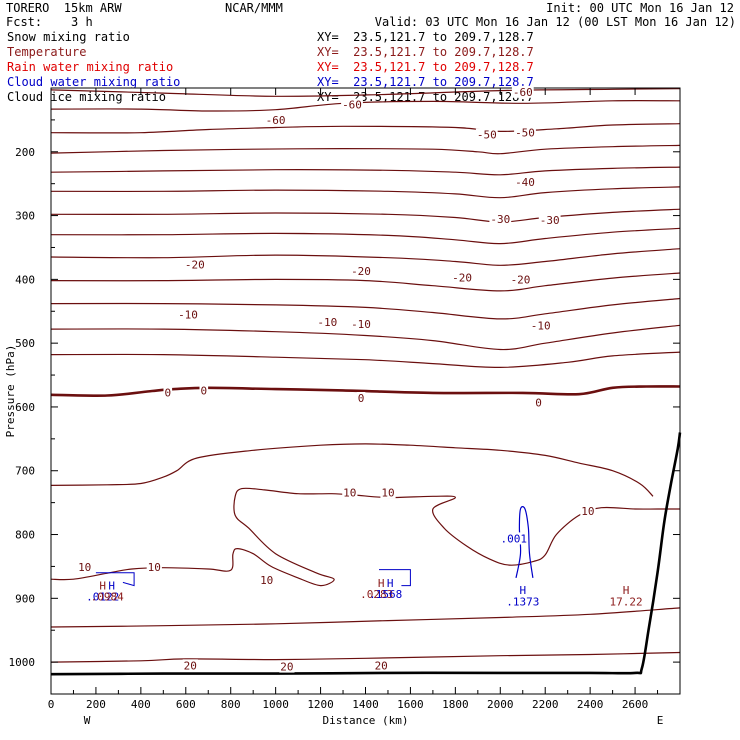 This screenshot has width=740, height=740. Describe the element at coordinates (522, 590) in the screenshot. I see `maximum-marker-4: H` at that location.